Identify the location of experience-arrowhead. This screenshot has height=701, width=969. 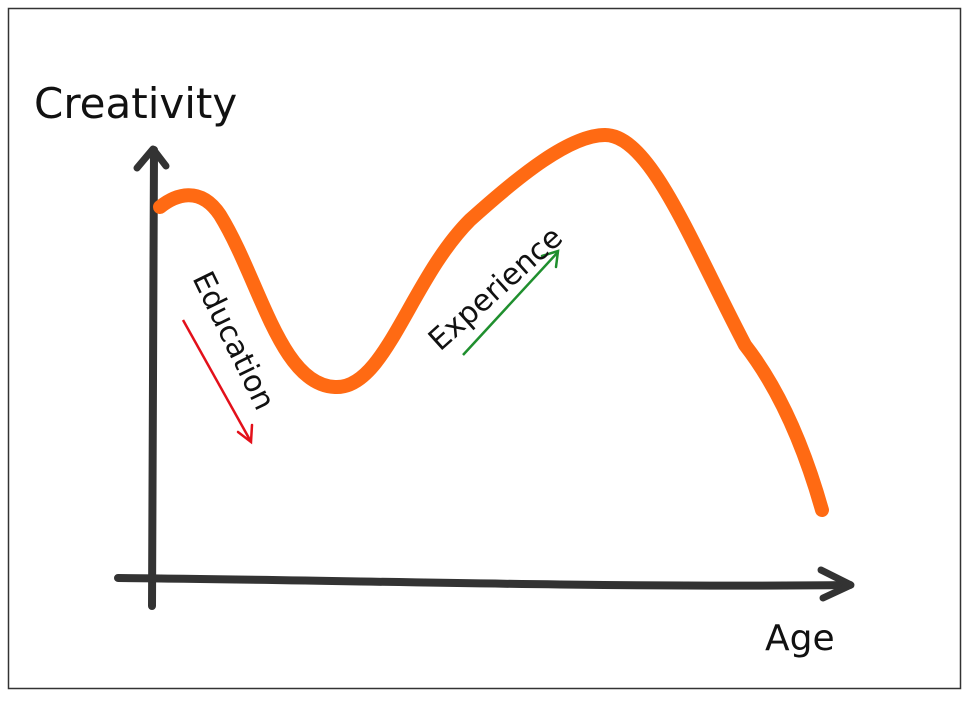
(550, 259).